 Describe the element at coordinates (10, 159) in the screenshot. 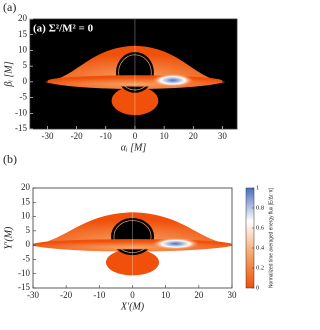

I see `panel-label: (b)` at that location.